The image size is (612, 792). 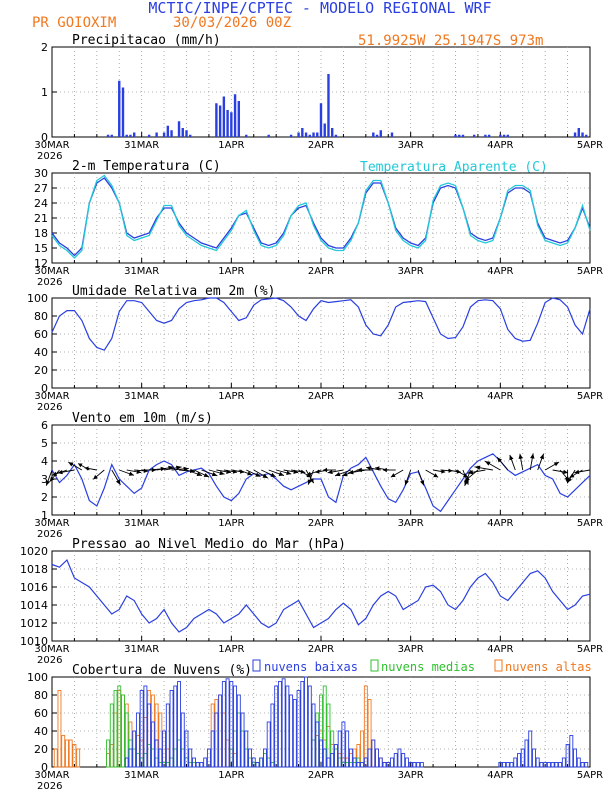 I want to click on x-tick-label: 2APR, so click(x=321, y=396).